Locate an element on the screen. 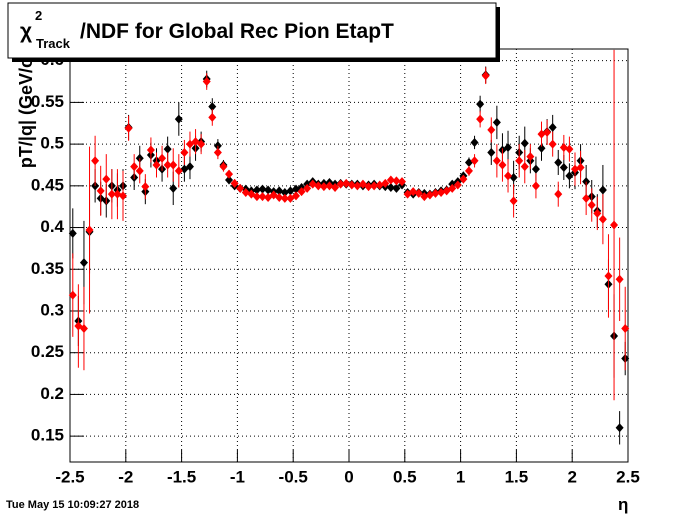  title-superscript: 2 is located at coordinates (38, 15).